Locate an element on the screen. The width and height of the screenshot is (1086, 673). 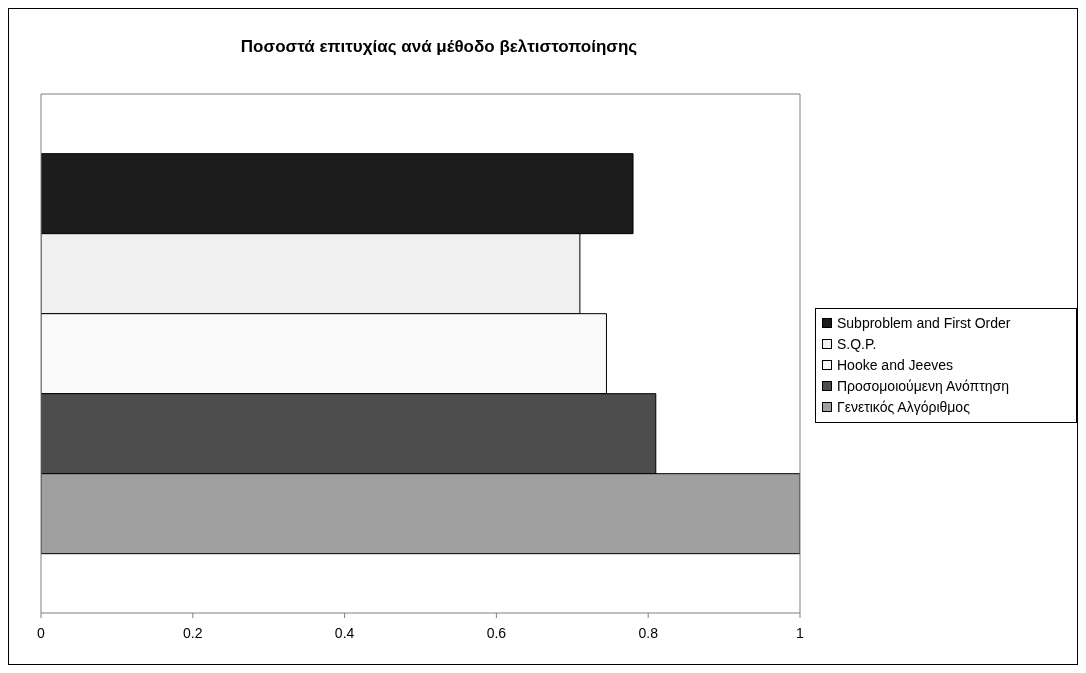
legend-label: Subproblem and First Order is located at coordinates (924, 323).